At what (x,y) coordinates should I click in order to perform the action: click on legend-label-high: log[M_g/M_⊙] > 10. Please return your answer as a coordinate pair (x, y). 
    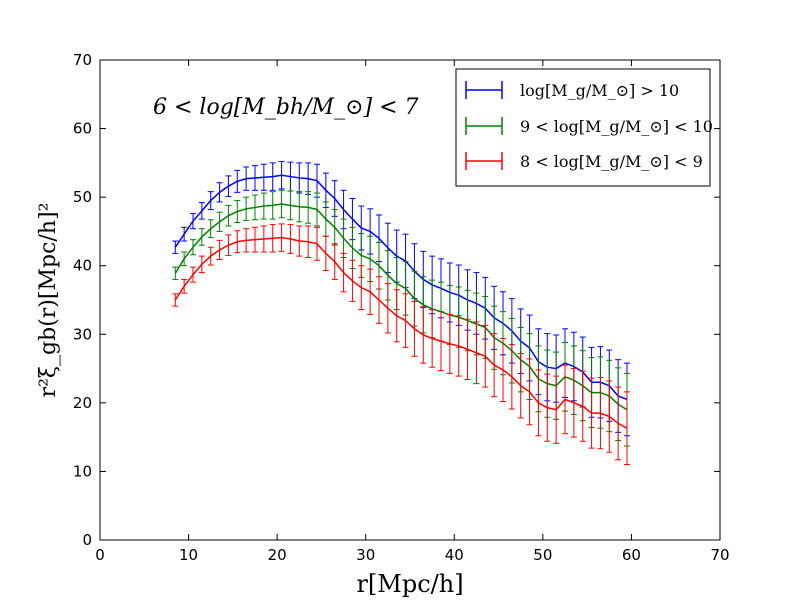
    Looking at the image, I should click on (599, 90).